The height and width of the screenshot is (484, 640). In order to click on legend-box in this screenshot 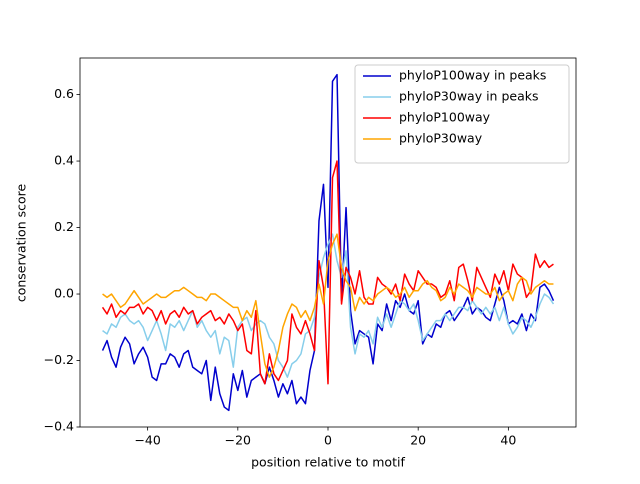, I will do `click(462, 114)`.